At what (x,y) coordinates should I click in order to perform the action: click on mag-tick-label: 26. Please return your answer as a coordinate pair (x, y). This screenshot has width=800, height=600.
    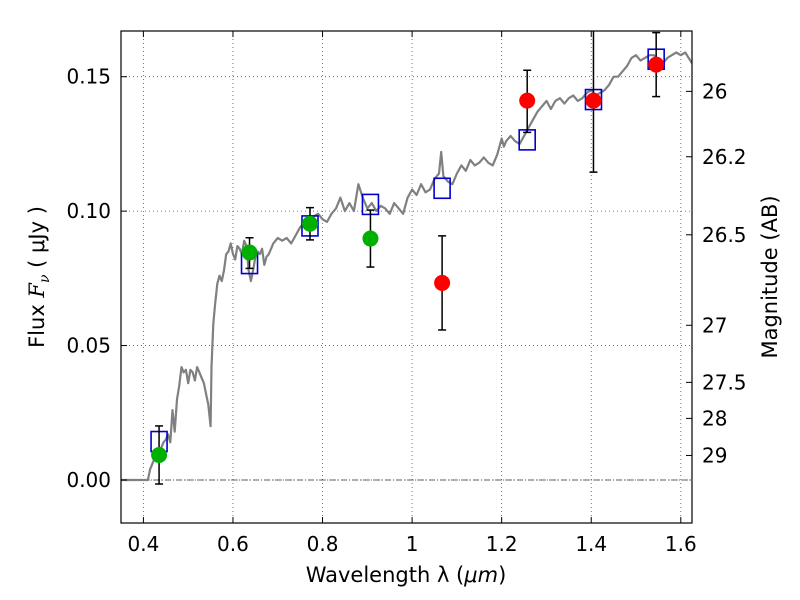
    Looking at the image, I should click on (714, 91).